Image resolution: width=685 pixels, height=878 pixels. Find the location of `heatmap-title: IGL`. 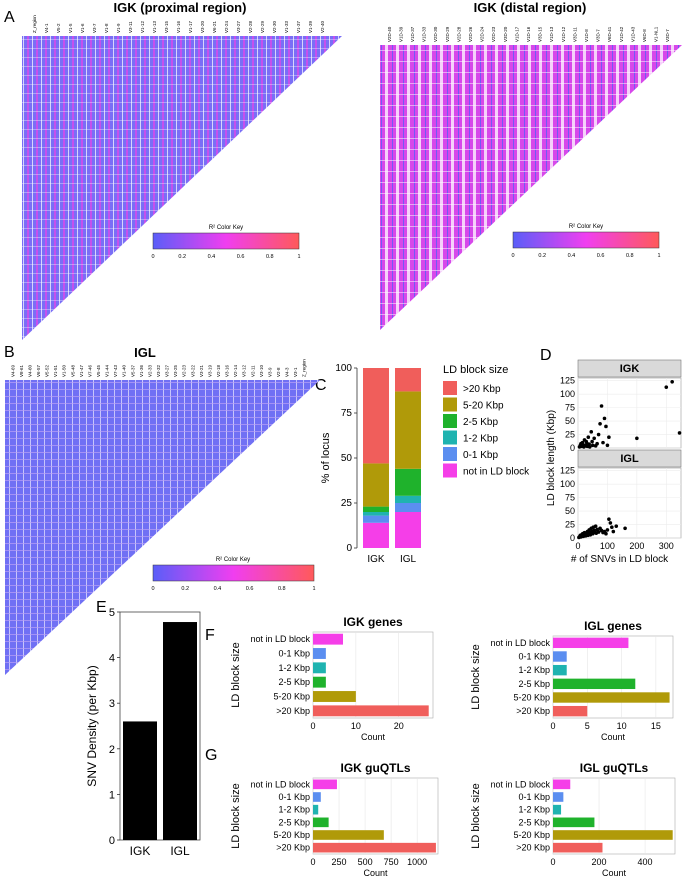

heatmap-title: IGL is located at coordinates (145, 352).